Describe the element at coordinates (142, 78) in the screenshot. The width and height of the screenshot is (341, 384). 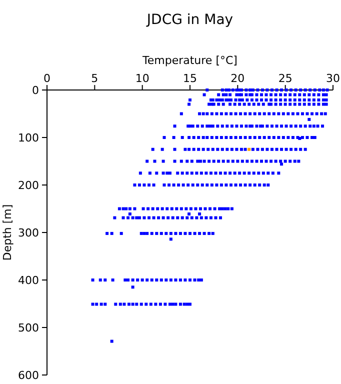
I see `x-tick-label: 10` at that location.